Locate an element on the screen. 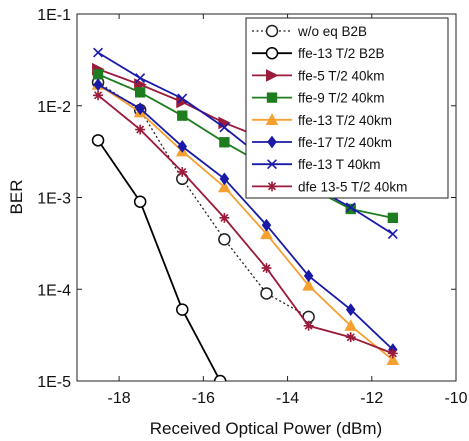 This screenshot has width=469, height=441. legend-label: ffe-17 T/2 40km is located at coordinates (345, 142).